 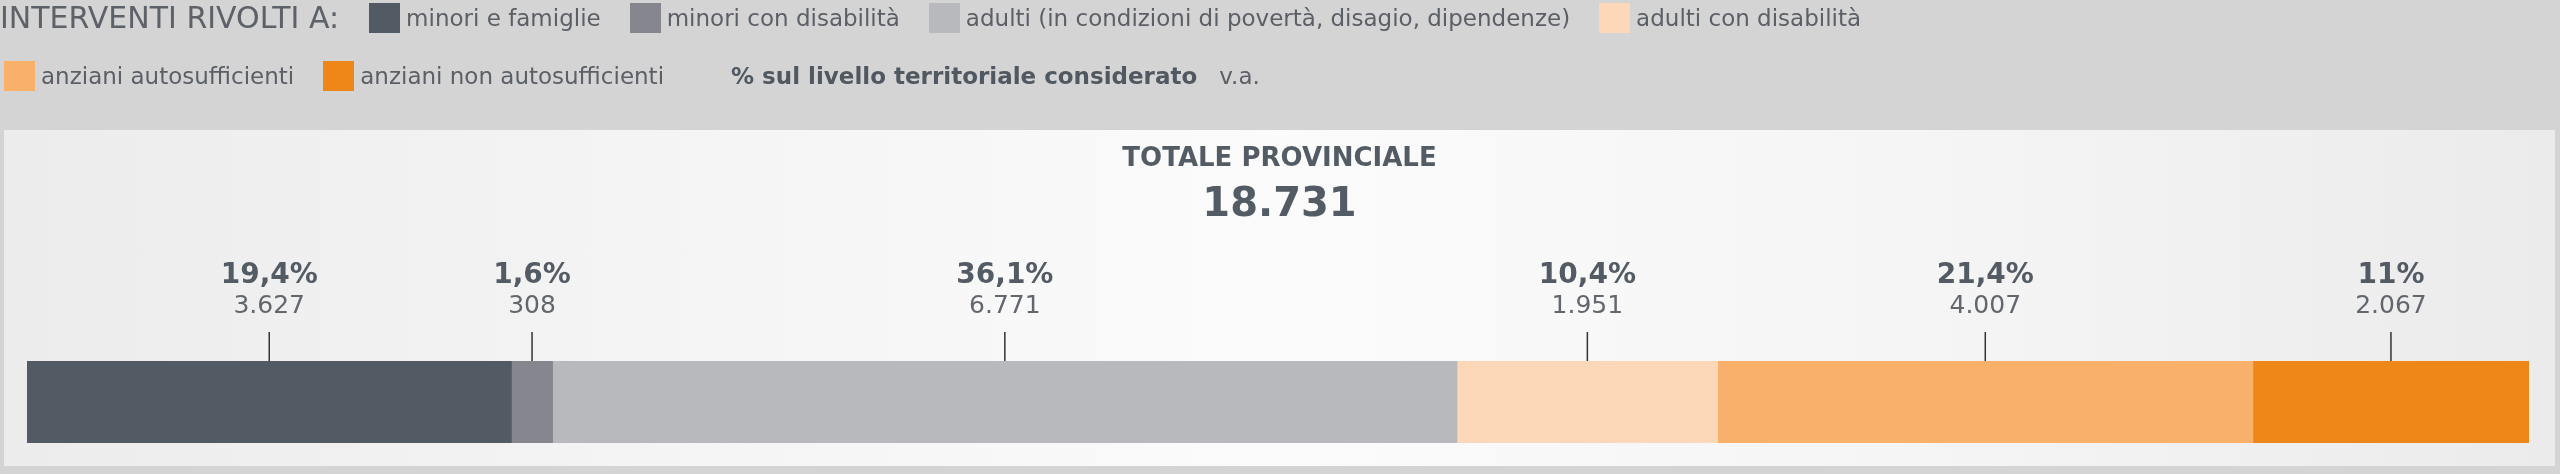 I want to click on chart-title: TOTALE PROVINCIALE, so click(x=1279, y=156).